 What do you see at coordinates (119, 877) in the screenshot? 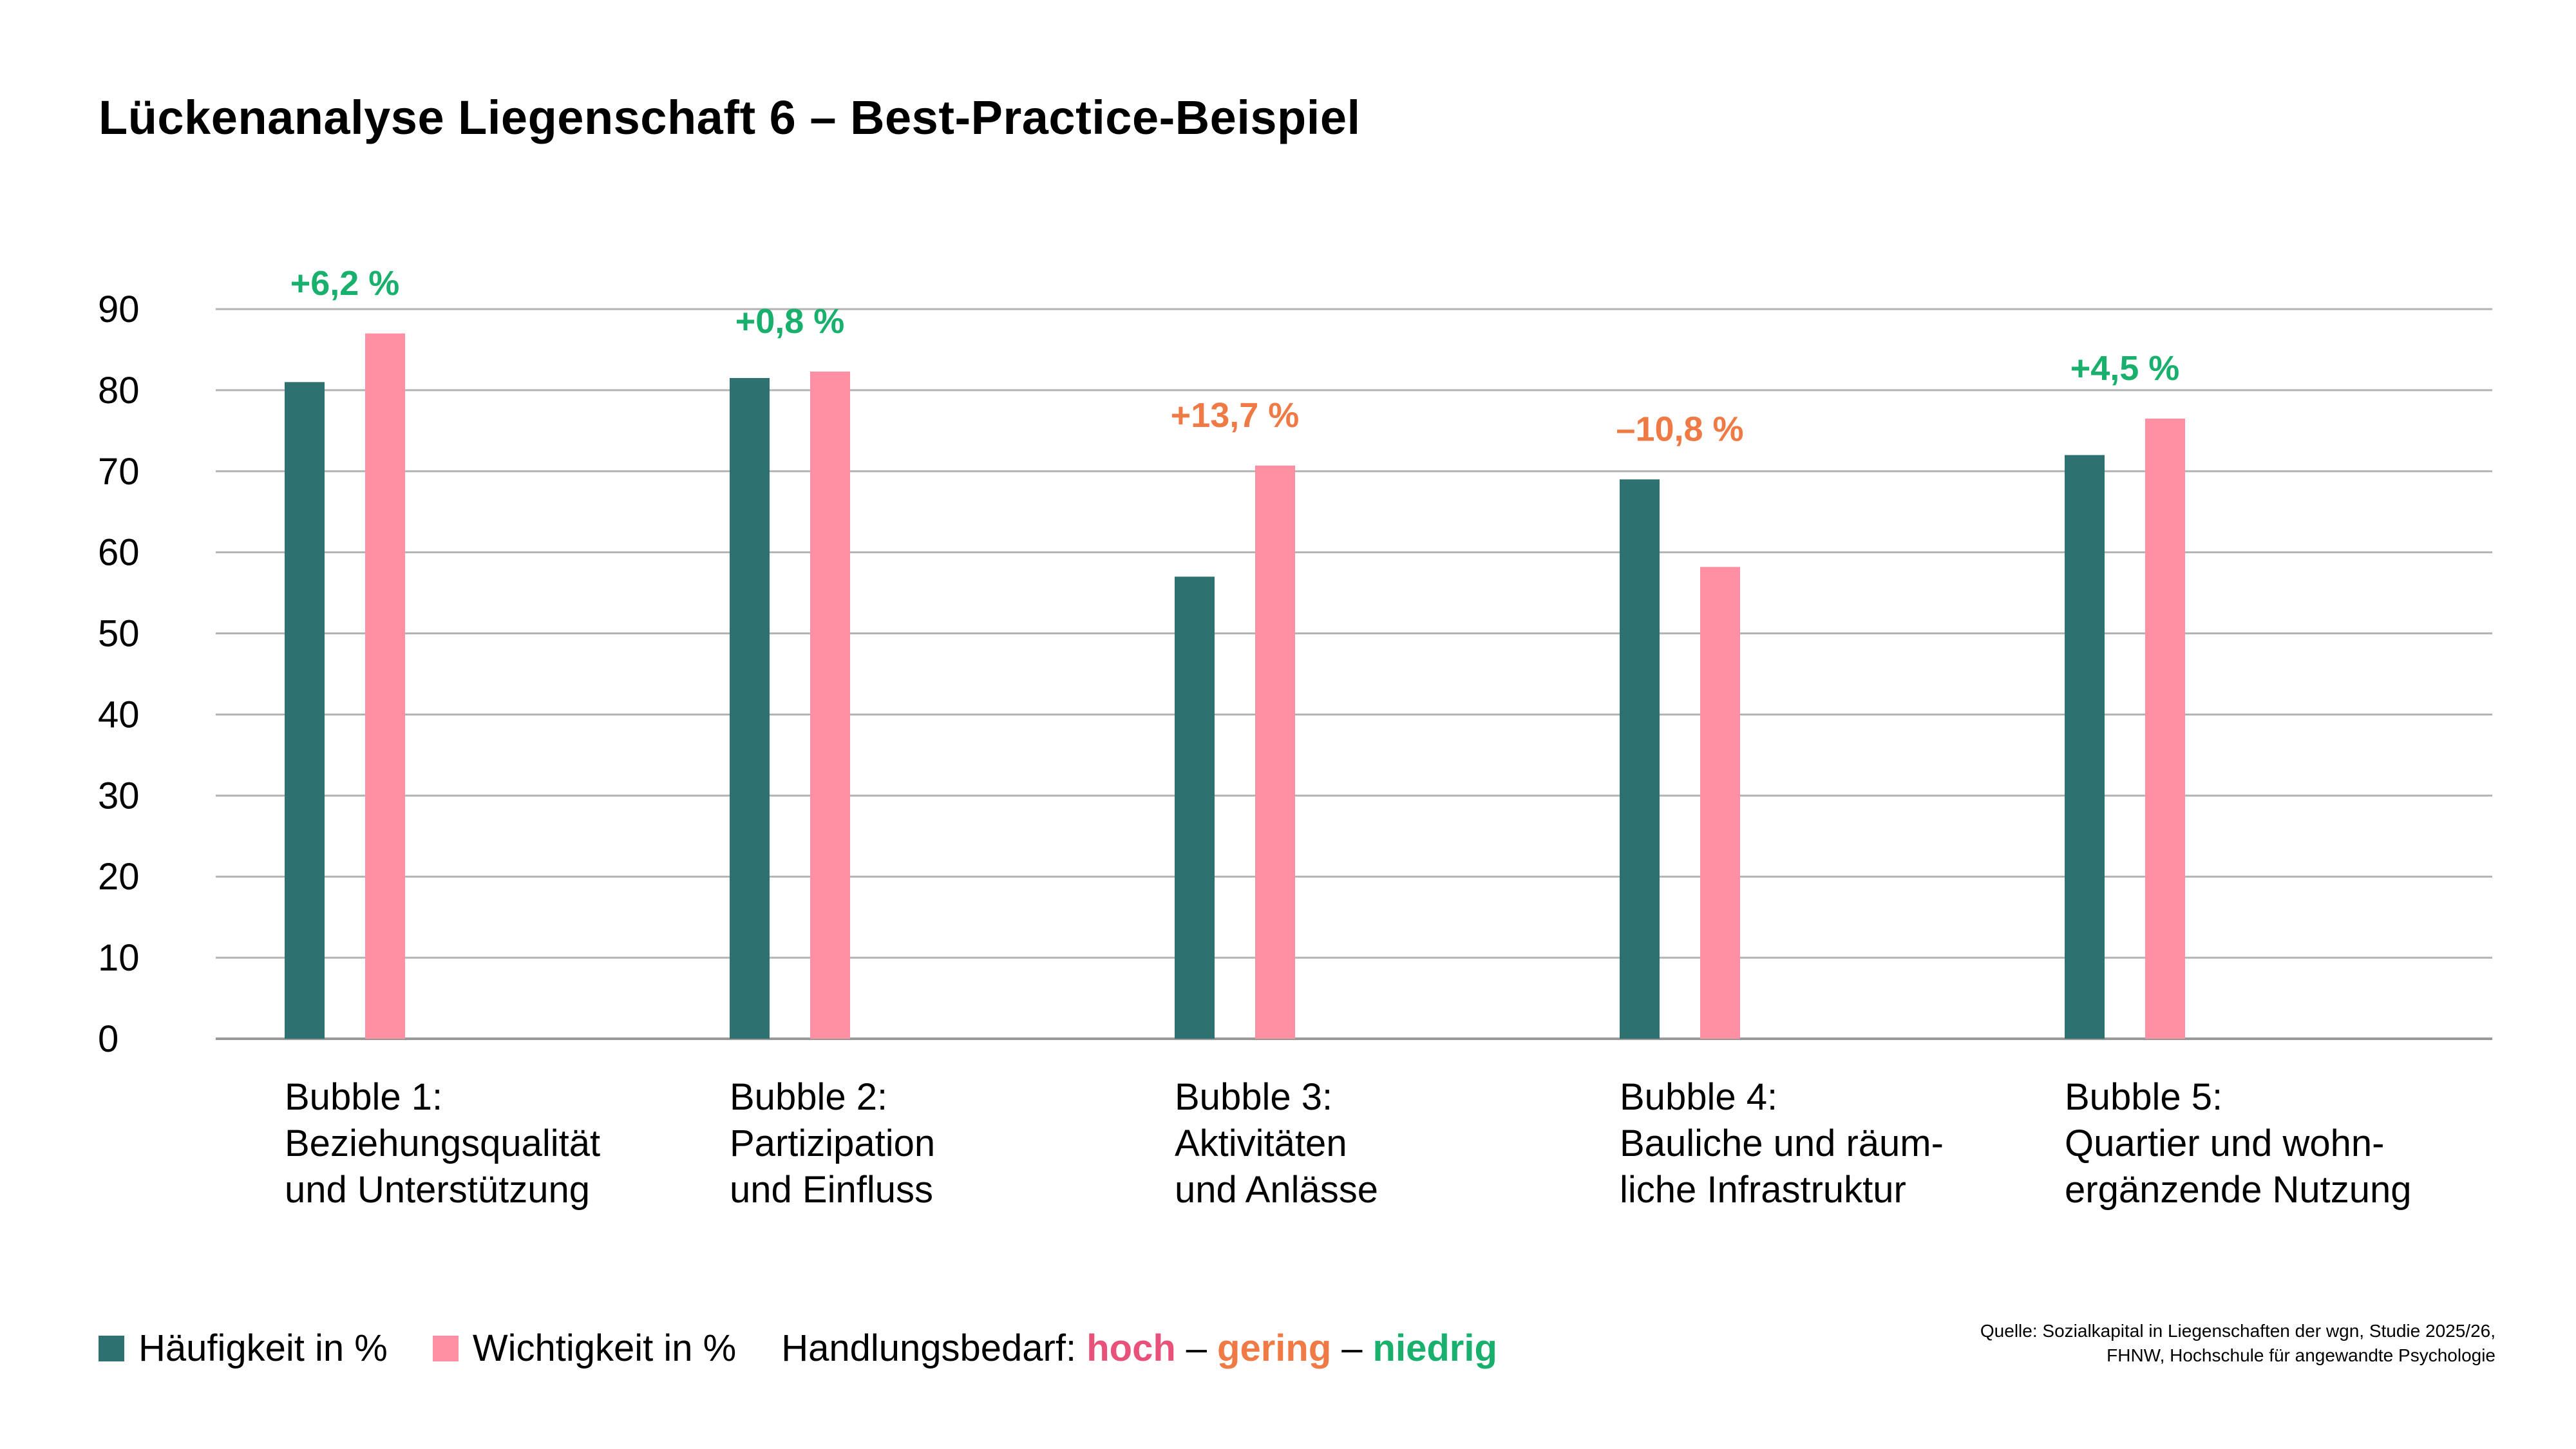
I see `y-tick-label-20: 20` at bounding box center [119, 877].